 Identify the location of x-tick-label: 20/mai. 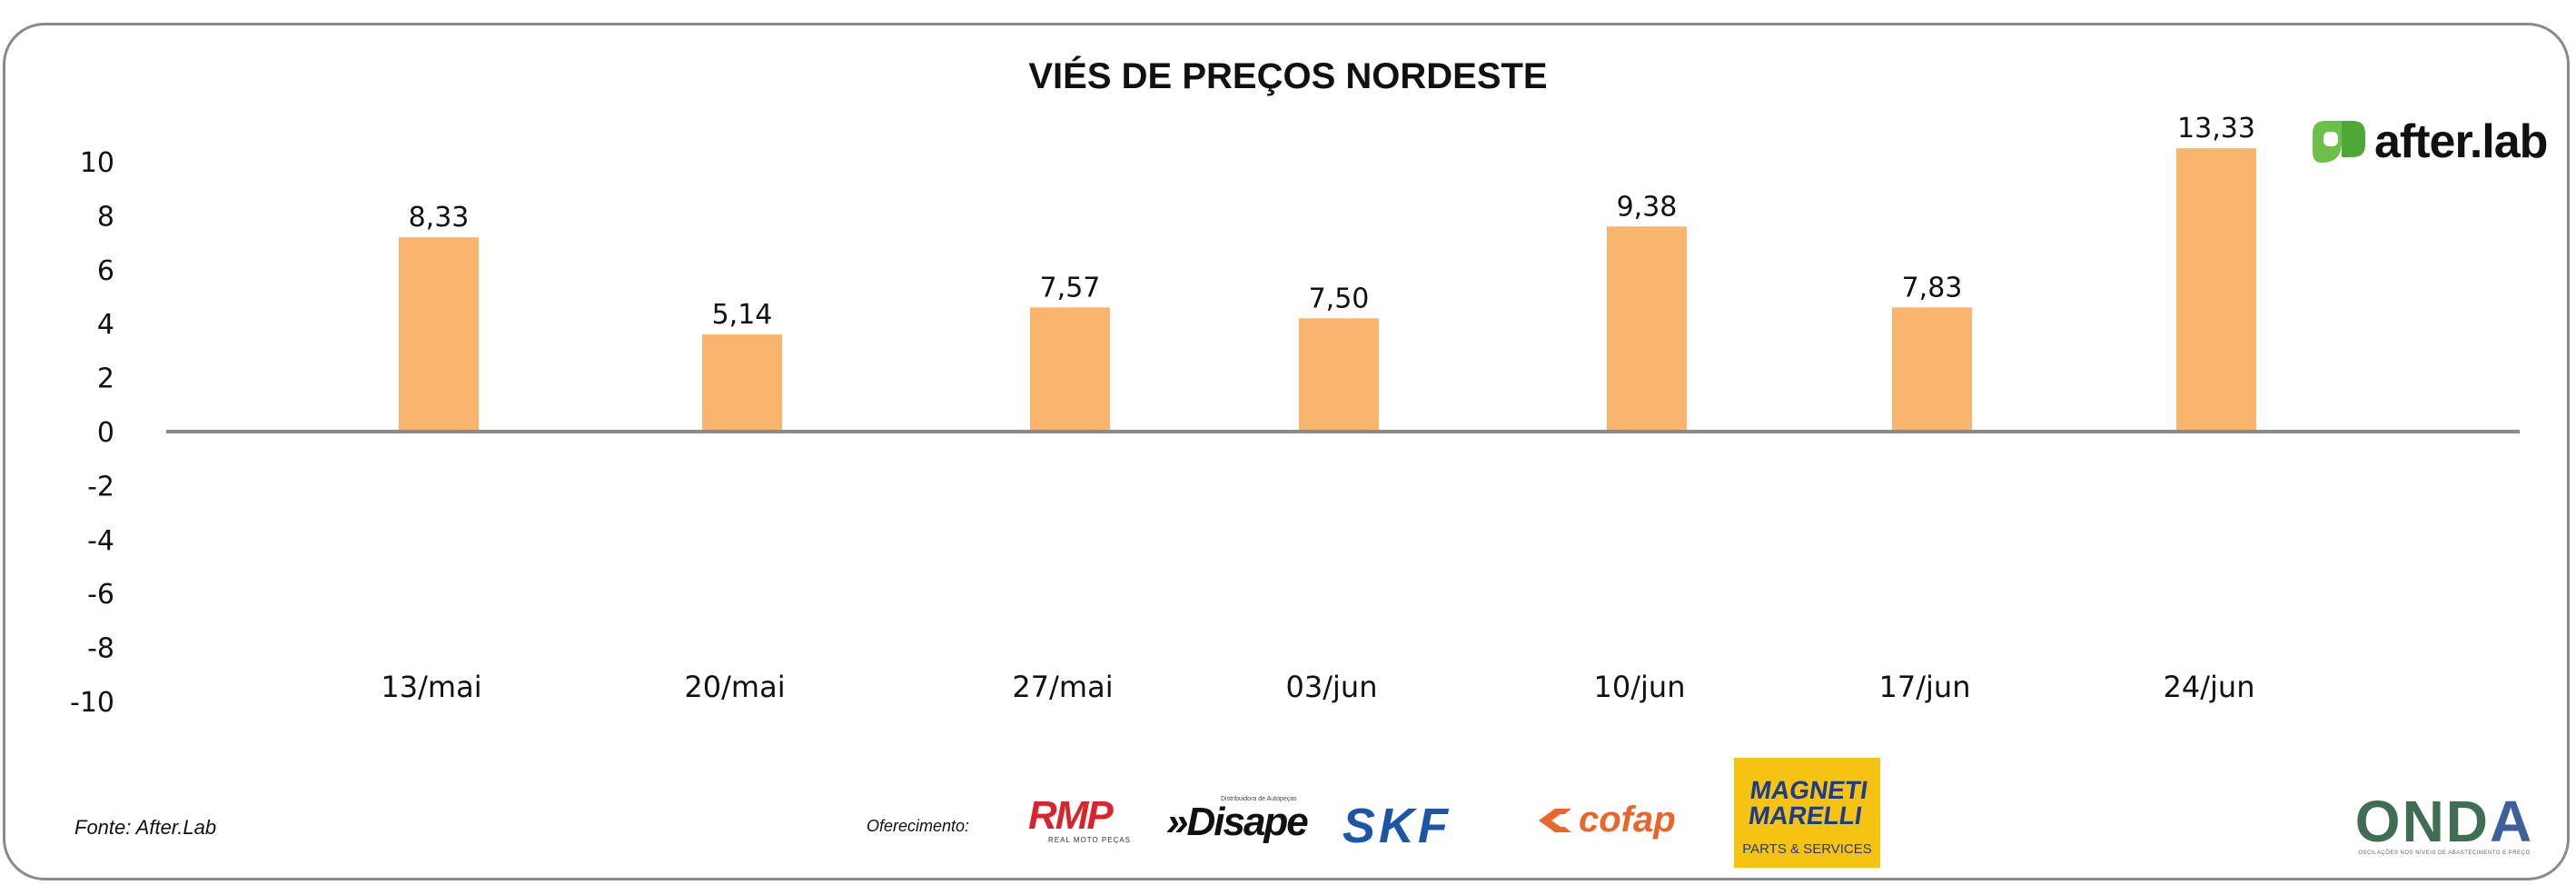
(734, 687).